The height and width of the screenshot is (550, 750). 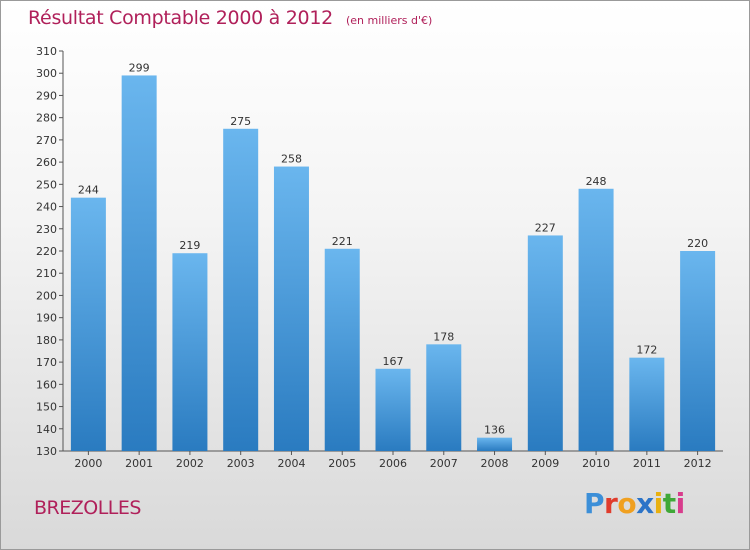 What do you see at coordinates (645, 503) in the screenshot?
I see `logo-letter: x` at bounding box center [645, 503].